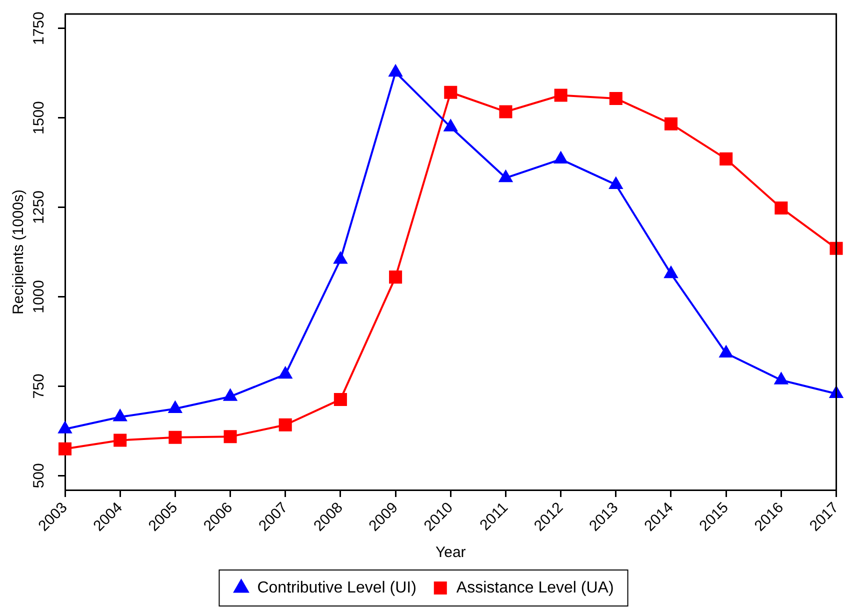  What do you see at coordinates (39, 29) in the screenshot?
I see `y-tick-label: 1750` at bounding box center [39, 29].